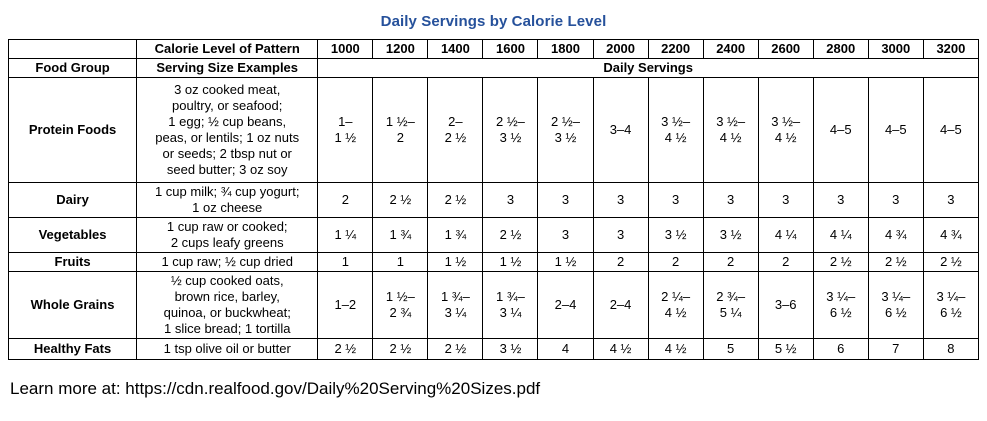  Describe the element at coordinates (785, 348) in the screenshot. I see `serving-value-cell: 5 ½` at that location.